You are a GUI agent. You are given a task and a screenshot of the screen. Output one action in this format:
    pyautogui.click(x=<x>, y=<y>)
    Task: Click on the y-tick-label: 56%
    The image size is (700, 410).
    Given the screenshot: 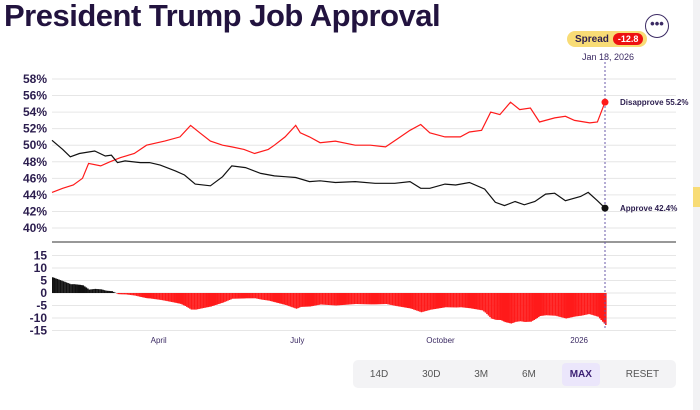 What is the action you would take?
    pyautogui.click(x=35, y=96)
    